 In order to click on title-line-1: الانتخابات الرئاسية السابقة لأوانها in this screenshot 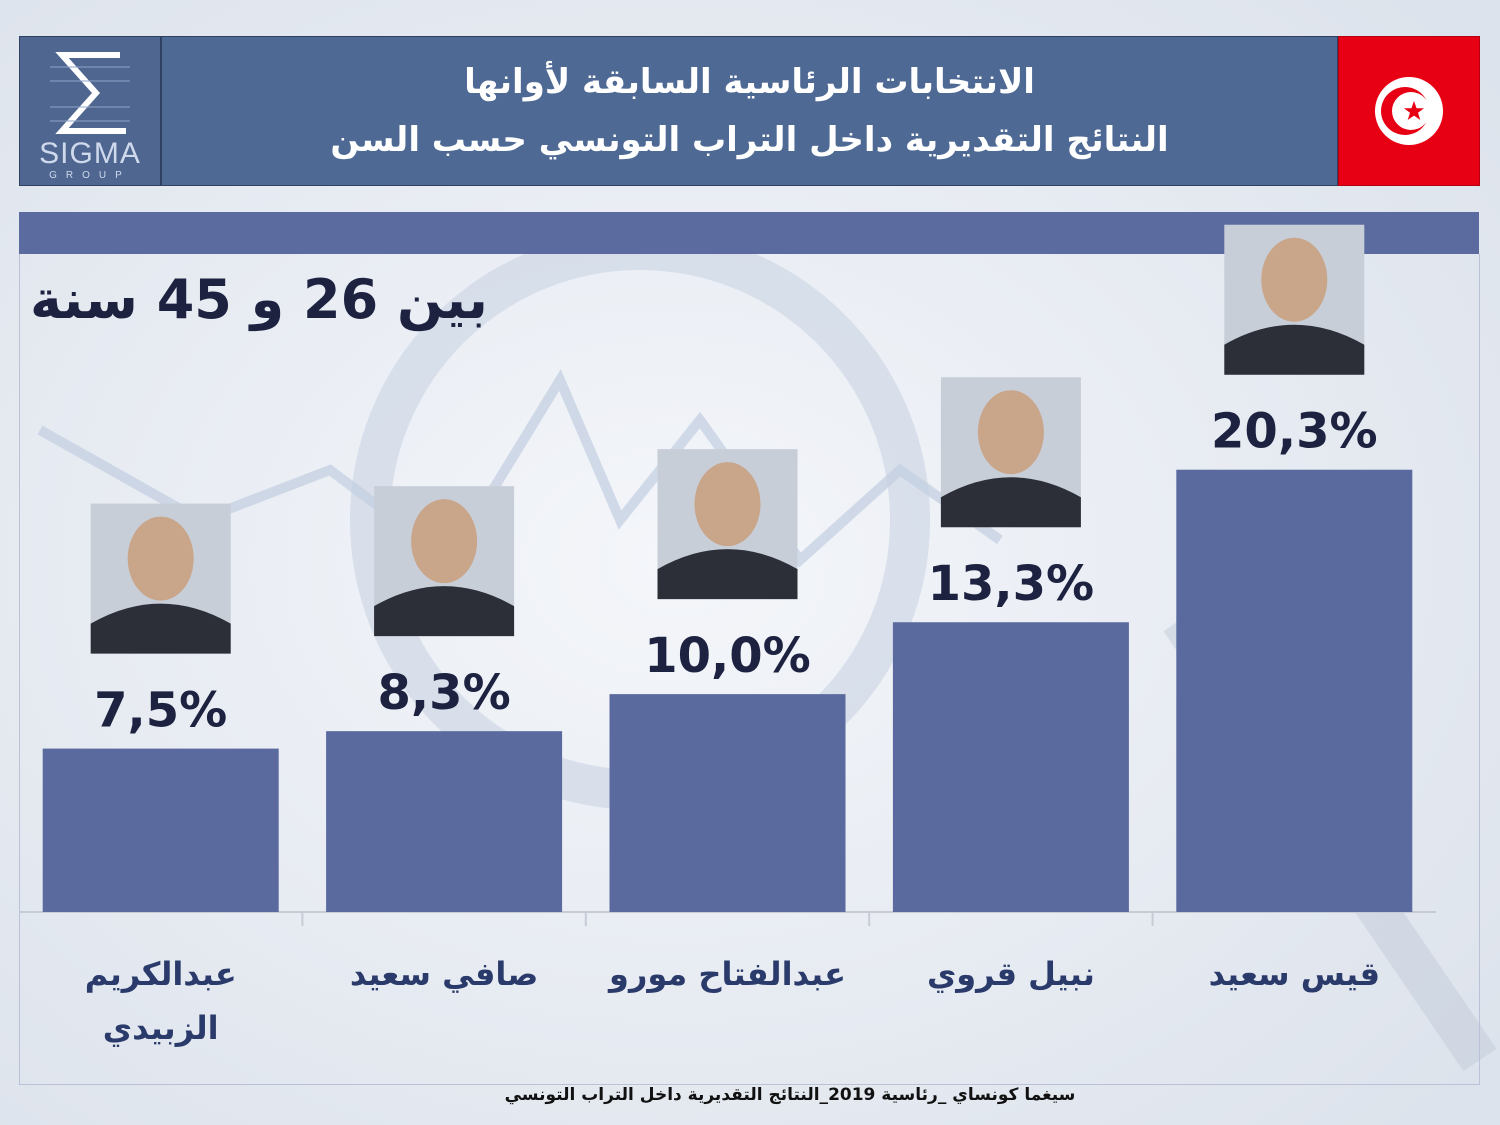, I will do `click(749, 82)`.